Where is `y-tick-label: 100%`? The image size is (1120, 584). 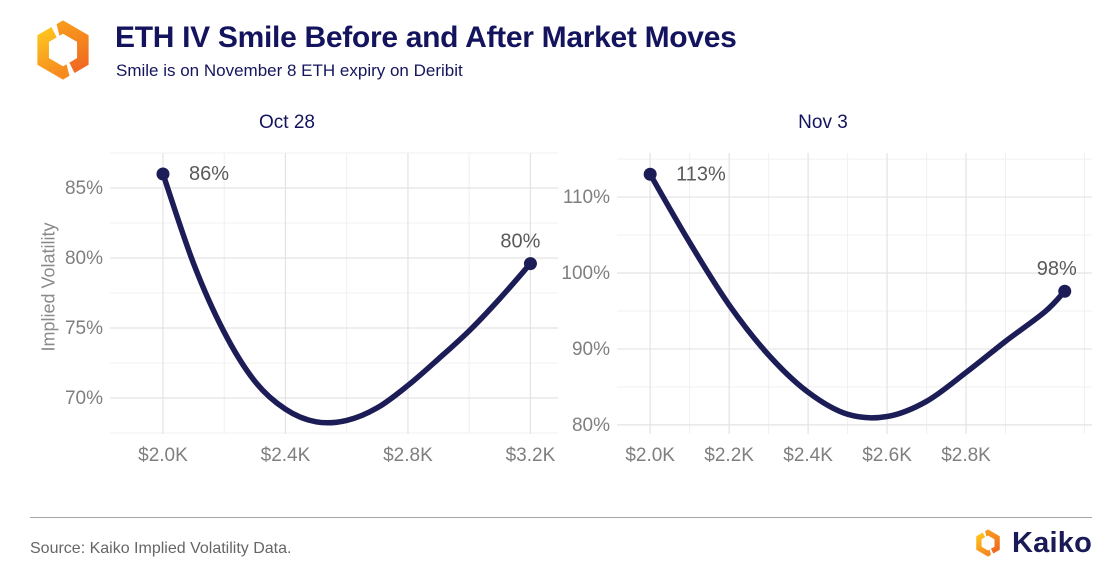 y-tick-label: 100% is located at coordinates (585, 273).